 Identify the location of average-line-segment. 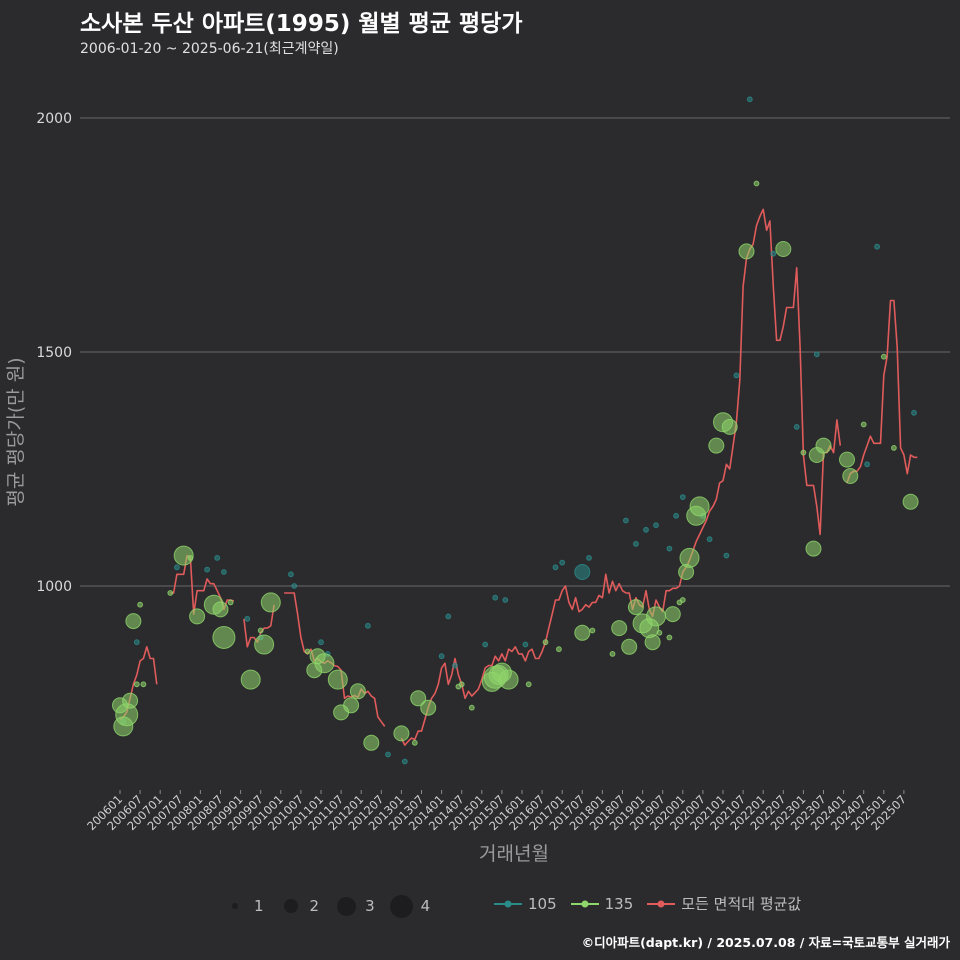
(882, 391).